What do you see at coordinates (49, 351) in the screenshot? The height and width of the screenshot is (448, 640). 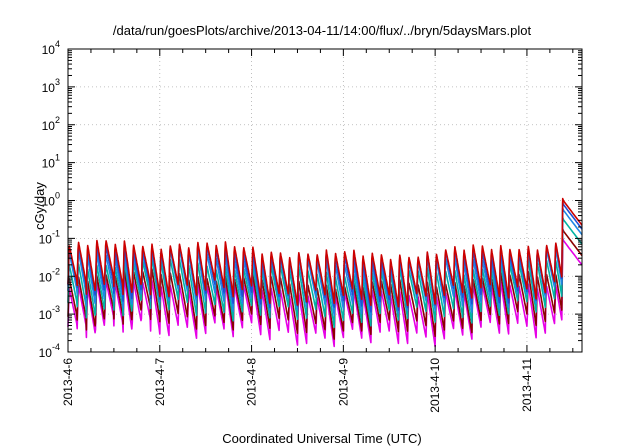 I see `y-tick-label: 10⁻⁴` at bounding box center [49, 351].